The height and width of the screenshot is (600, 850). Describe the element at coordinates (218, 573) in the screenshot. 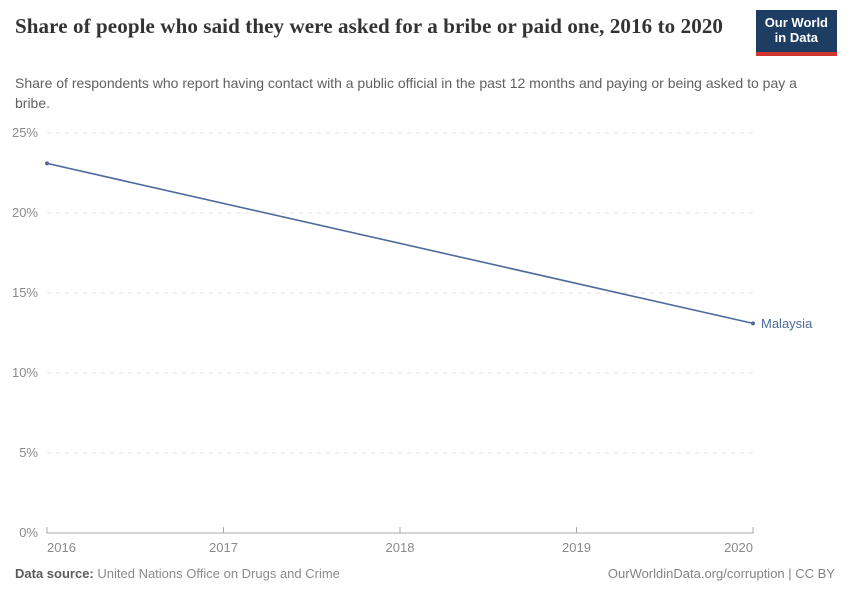

I see `data-source-value: United Nations Office on Drugs and Crime` at that location.